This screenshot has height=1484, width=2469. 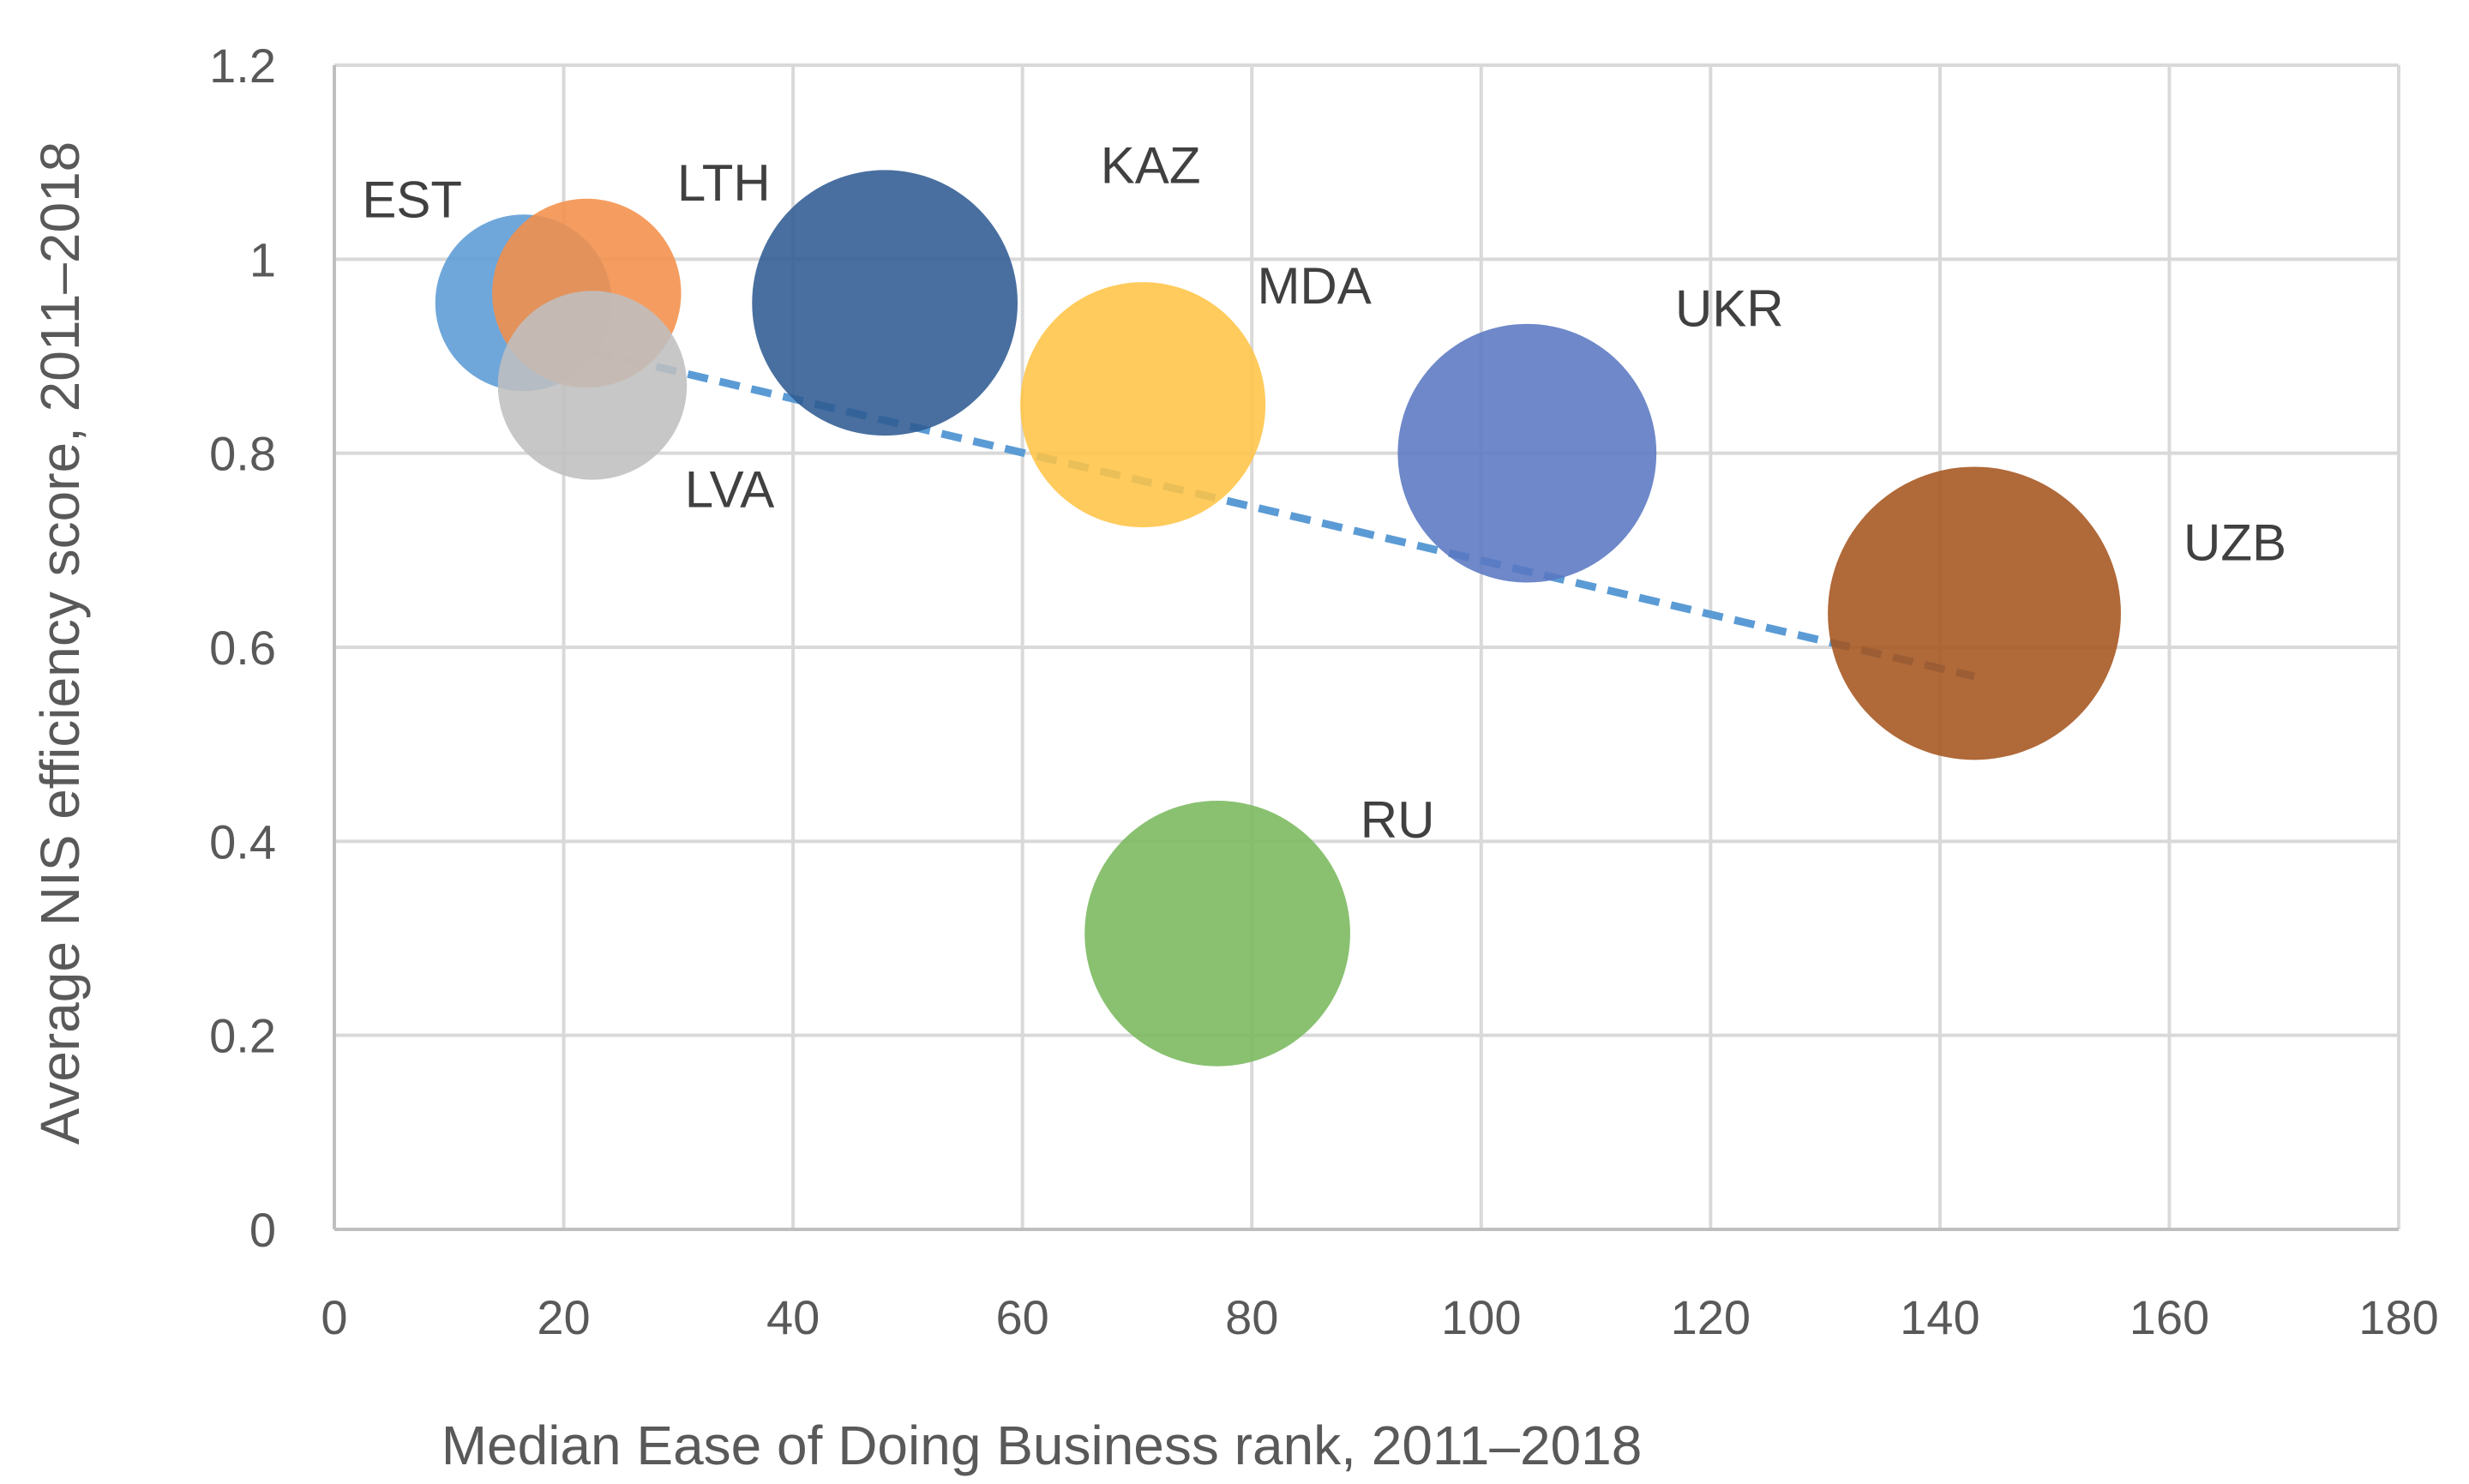 What do you see at coordinates (242, 66) in the screenshot?
I see `y-tick-label: 1.2` at bounding box center [242, 66].